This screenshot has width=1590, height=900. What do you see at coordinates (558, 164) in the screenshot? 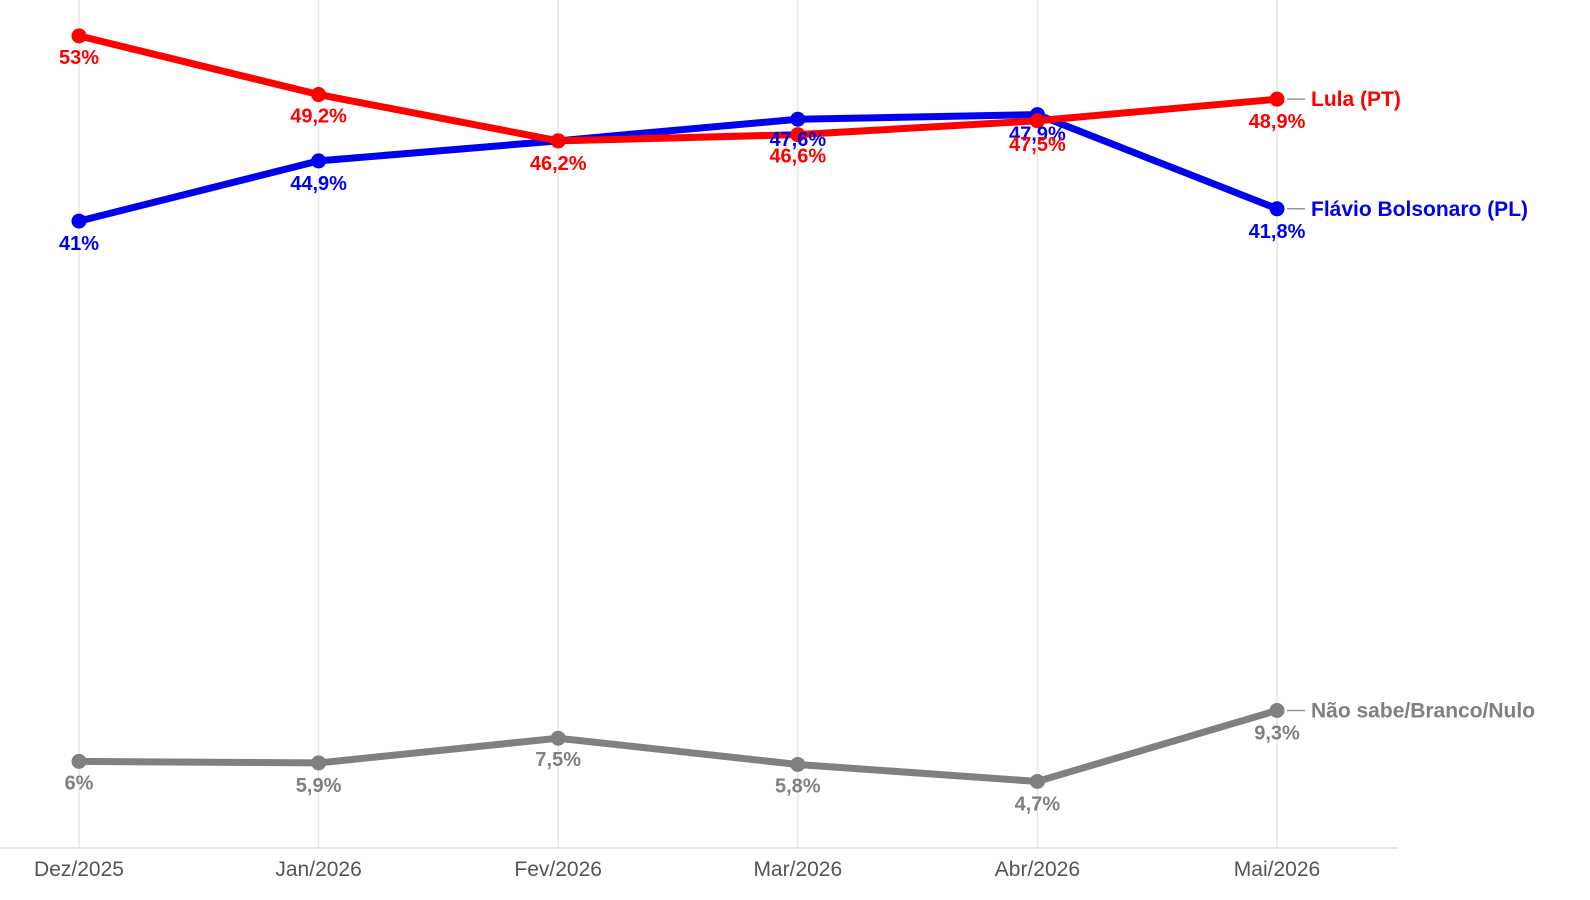
I see `data-label: 46,2%` at bounding box center [558, 164].